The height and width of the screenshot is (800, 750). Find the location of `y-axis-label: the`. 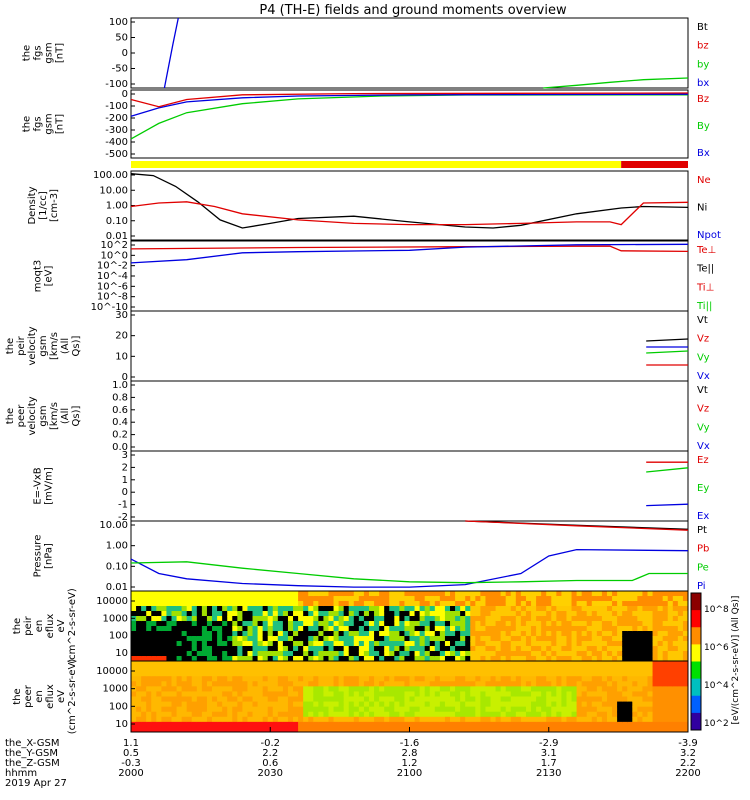

y-axis-label: the is located at coordinates (27, 124).